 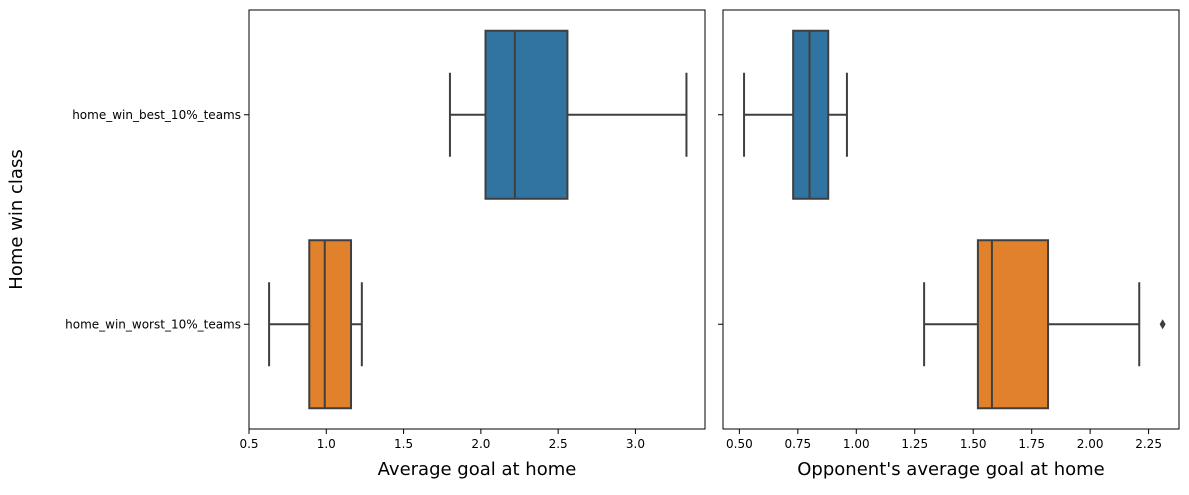 I want to click on x-tick-label: 2.0, so click(x=480, y=444).